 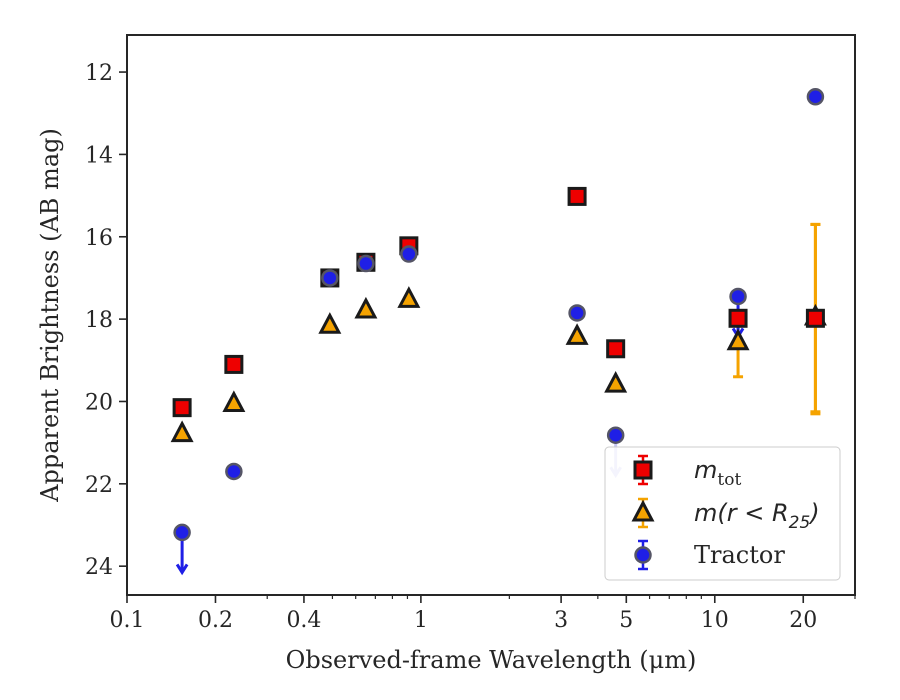 I want to click on x-tick-label: 0.4, so click(x=303, y=620).